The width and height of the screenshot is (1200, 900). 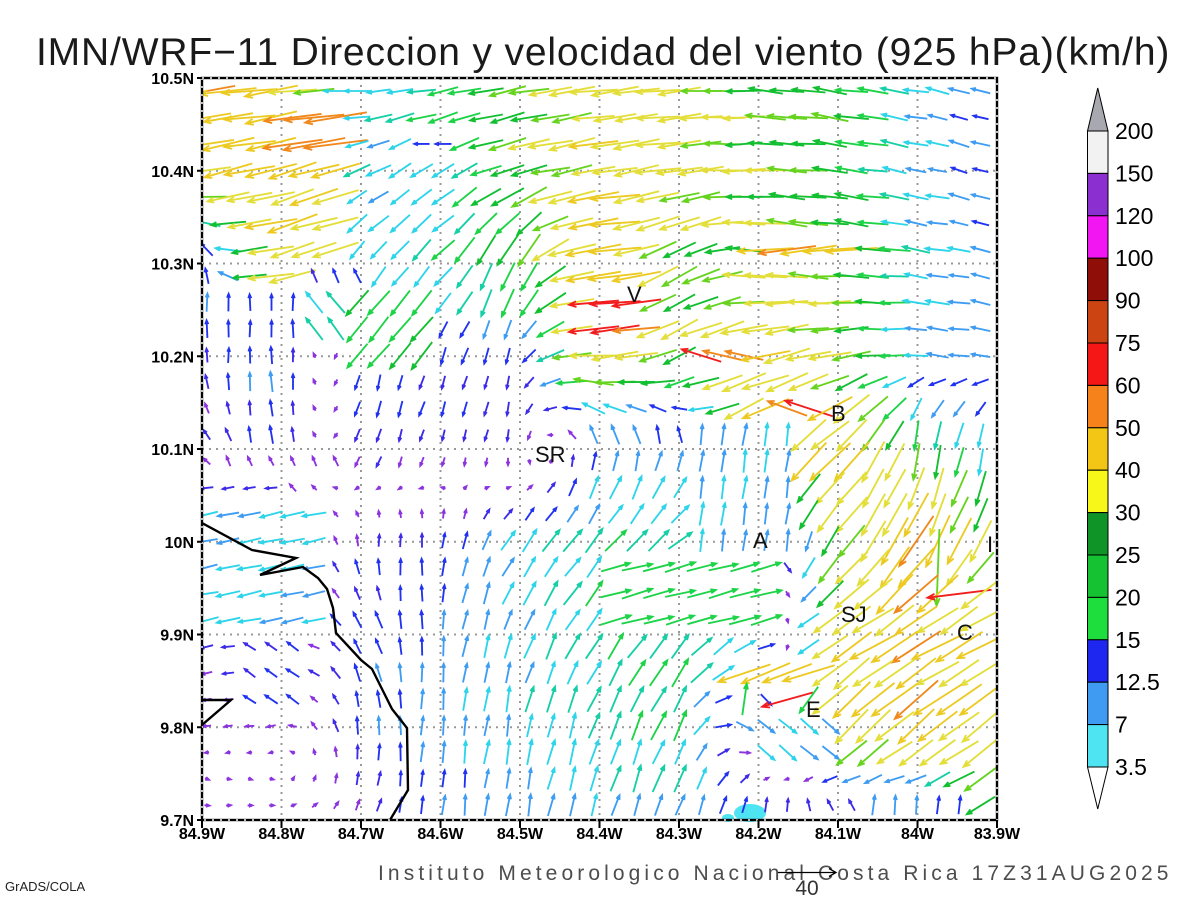 What do you see at coordinates (177, 728) in the screenshot?
I see `svg-text: 9.8N` at bounding box center [177, 728].